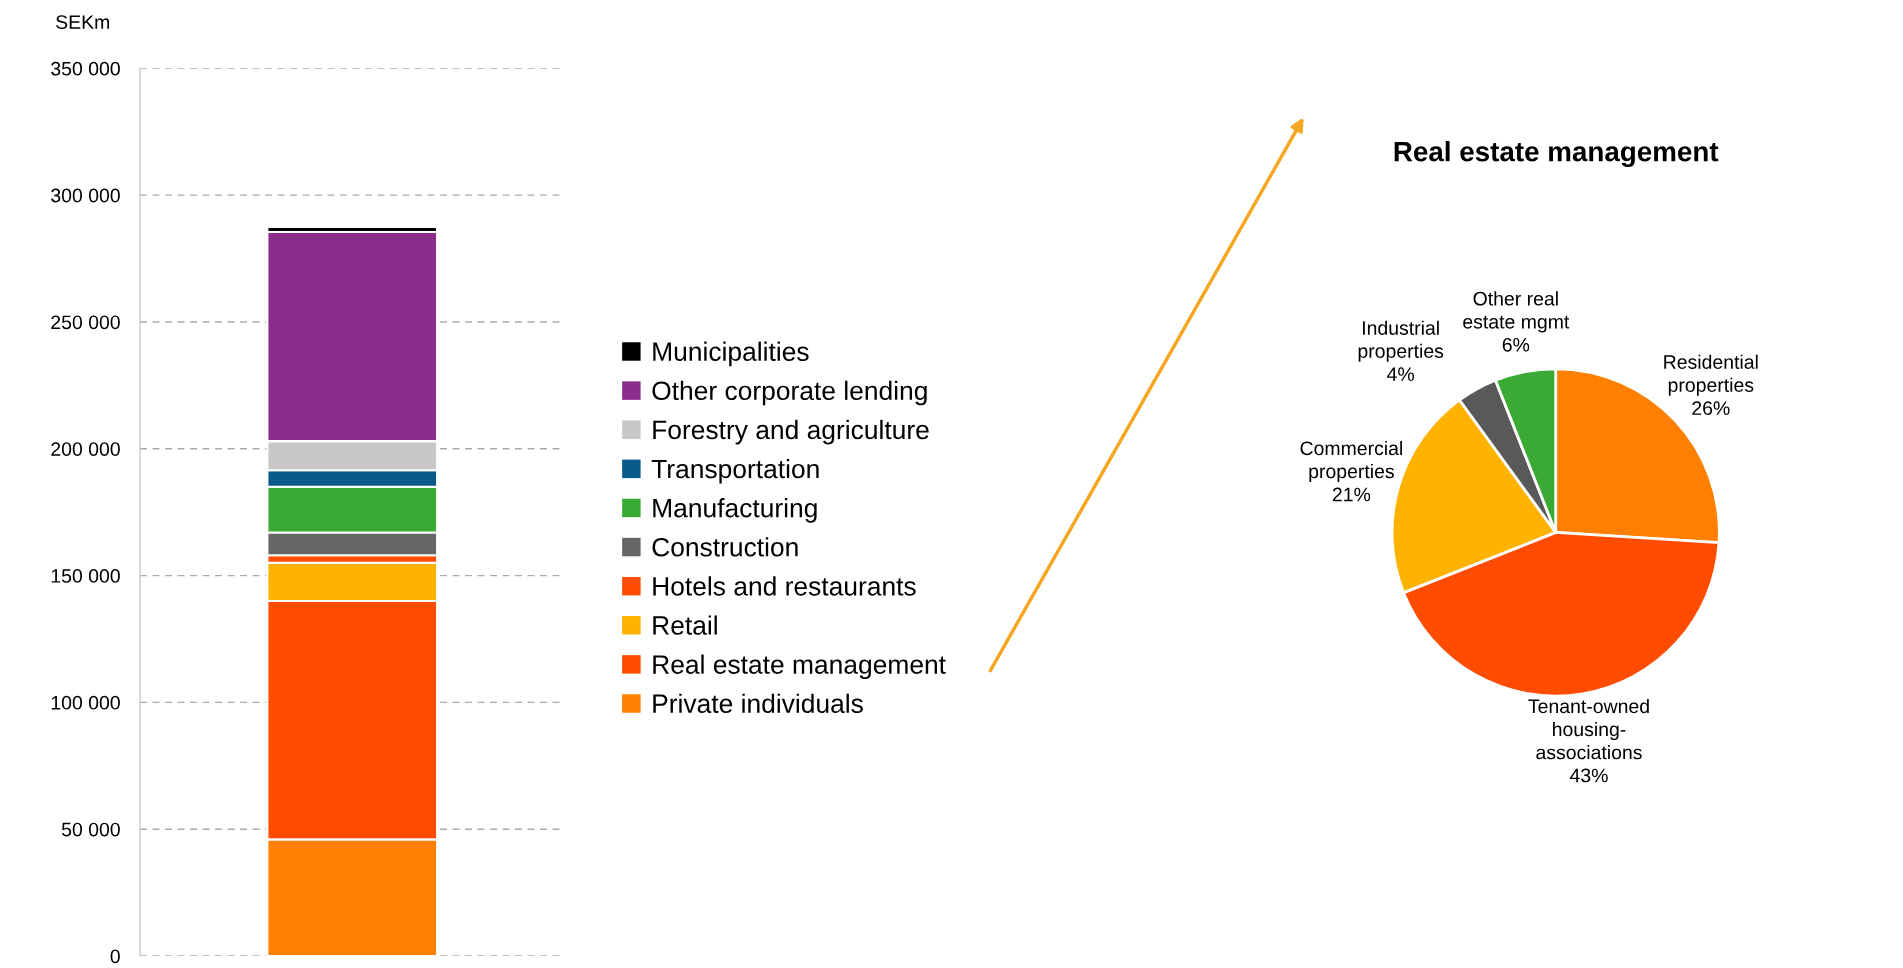 The height and width of the screenshot is (968, 1903). What do you see at coordinates (1516, 344) in the screenshot?
I see `data-label: 6%` at bounding box center [1516, 344].